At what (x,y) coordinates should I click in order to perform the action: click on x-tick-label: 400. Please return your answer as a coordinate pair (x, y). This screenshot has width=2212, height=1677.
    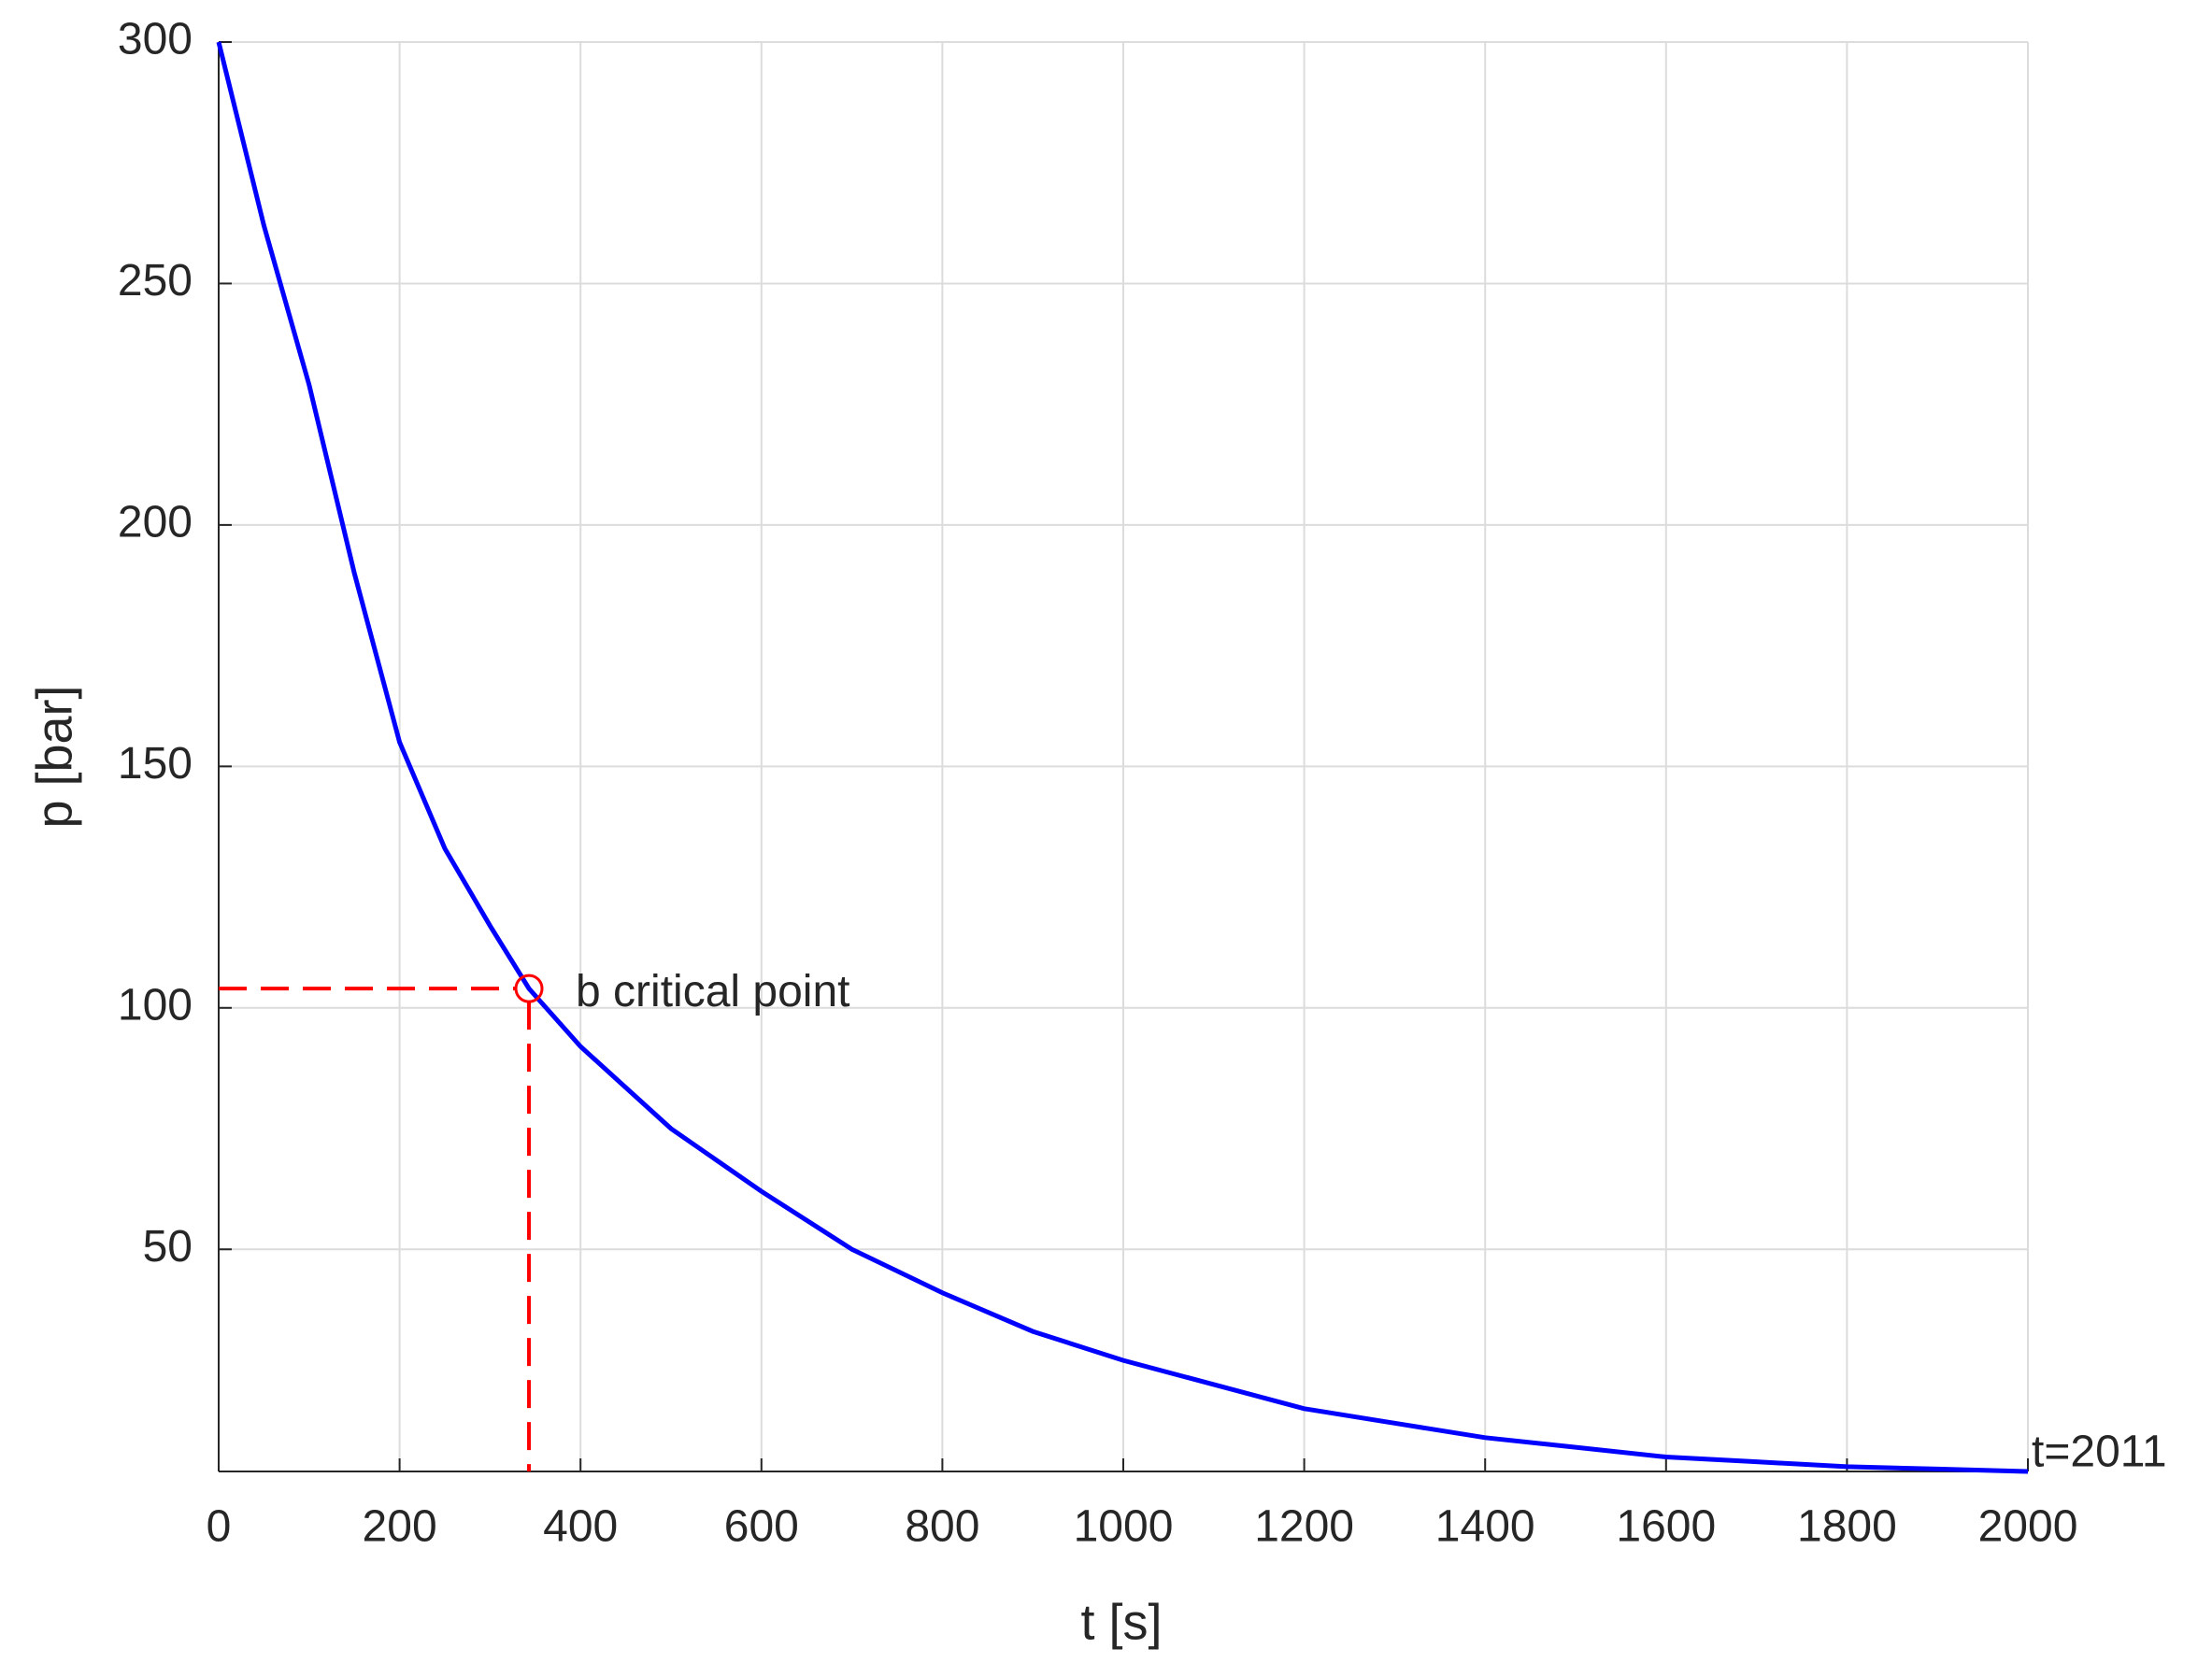
    Looking at the image, I should click on (580, 1527).